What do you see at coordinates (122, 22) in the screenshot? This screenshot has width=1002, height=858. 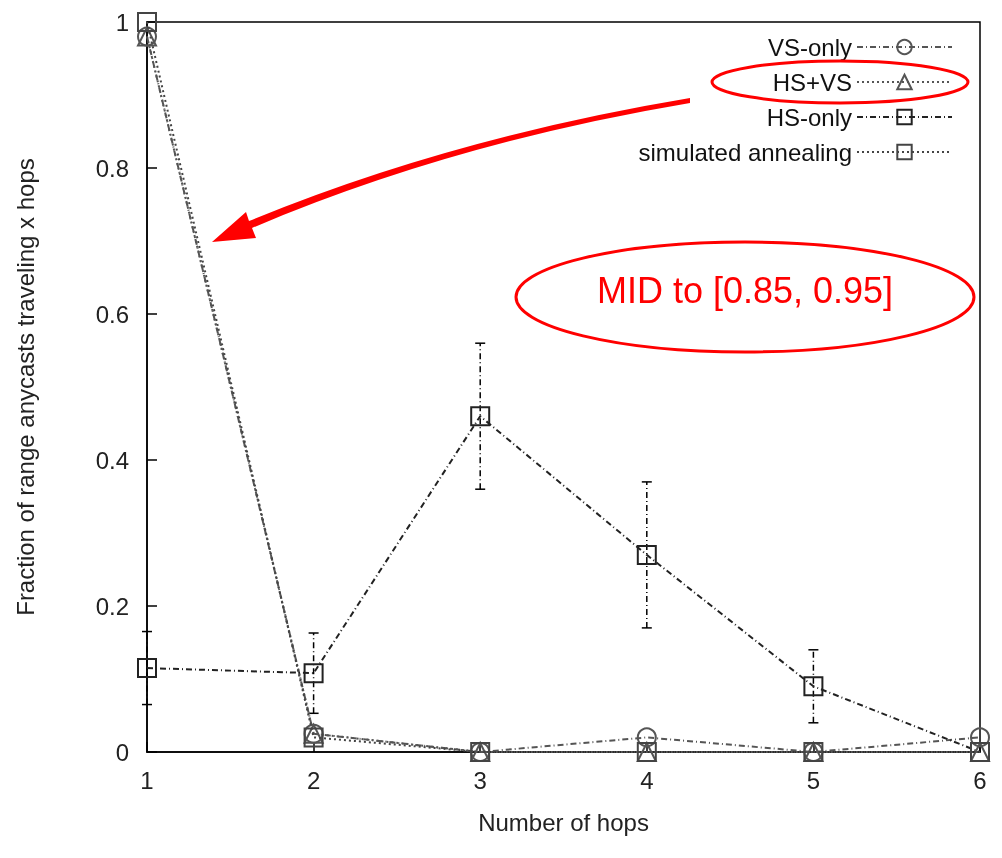 I see `y-tick-label: 1` at bounding box center [122, 22].